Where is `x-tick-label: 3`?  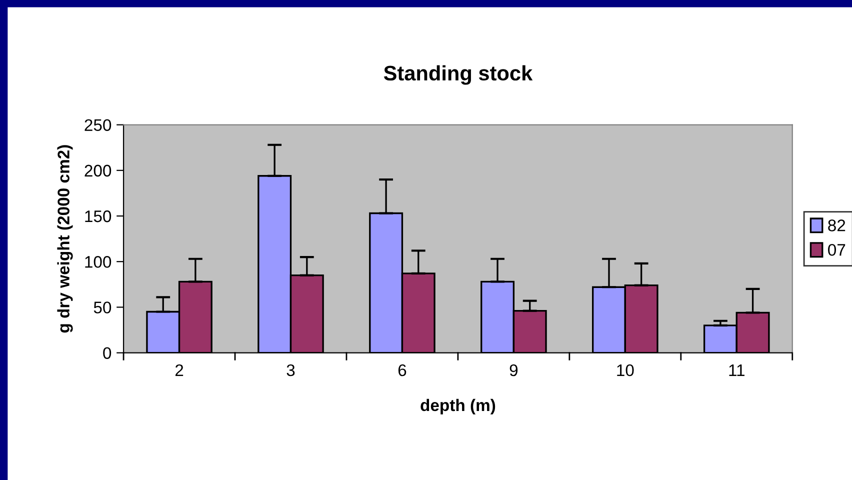 x-tick-label: 3 is located at coordinates (290, 370).